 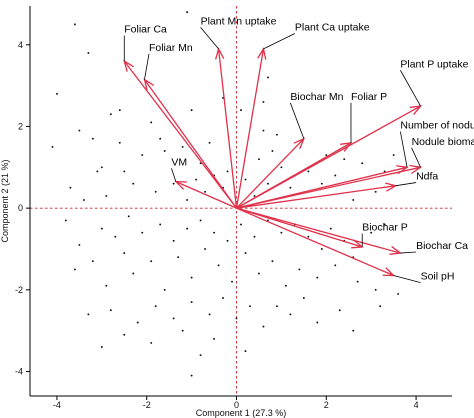 What do you see at coordinates (5, 200) in the screenshot?
I see `y-axis-title: Component 2 (21 %)` at bounding box center [5, 200].